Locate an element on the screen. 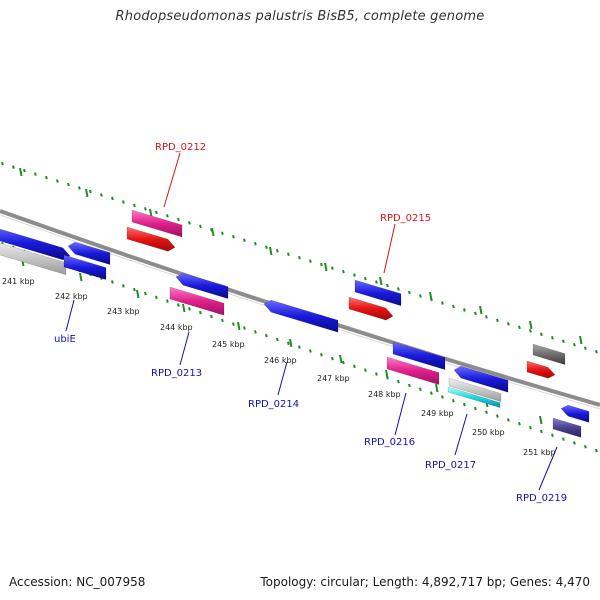 This screenshot has height=600, width=600. gene-label: ubiE is located at coordinates (65, 339).